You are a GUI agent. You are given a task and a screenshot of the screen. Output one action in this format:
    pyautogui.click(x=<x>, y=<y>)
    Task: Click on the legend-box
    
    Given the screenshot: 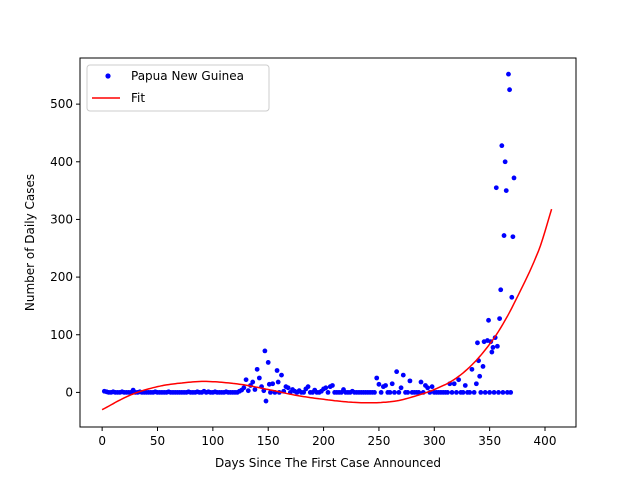 What is the action you would take?
    pyautogui.click(x=178, y=88)
    